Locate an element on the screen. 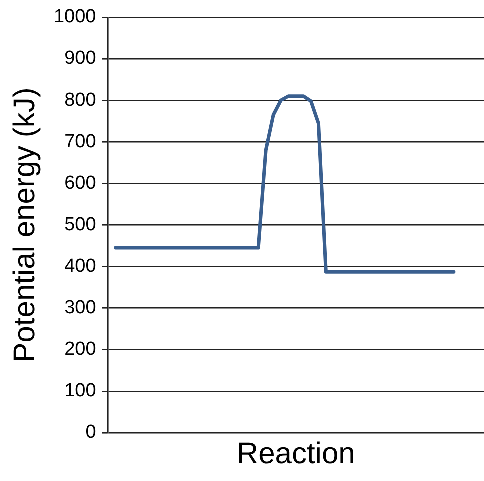 The width and height of the screenshot is (484, 481). y-tick-label: 500 is located at coordinates (80, 225).